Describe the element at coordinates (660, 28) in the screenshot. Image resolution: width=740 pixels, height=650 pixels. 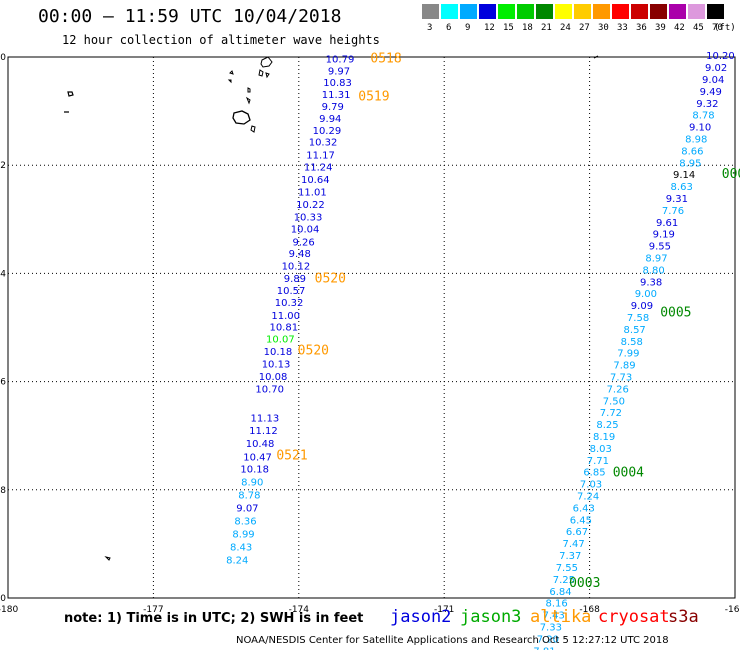
I see `legend-label: 39` at that location.